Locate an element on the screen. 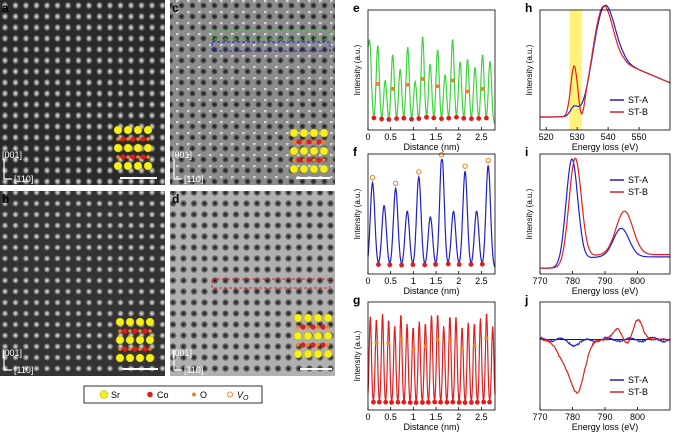  legend-o-marker is located at coordinates (194, 394).